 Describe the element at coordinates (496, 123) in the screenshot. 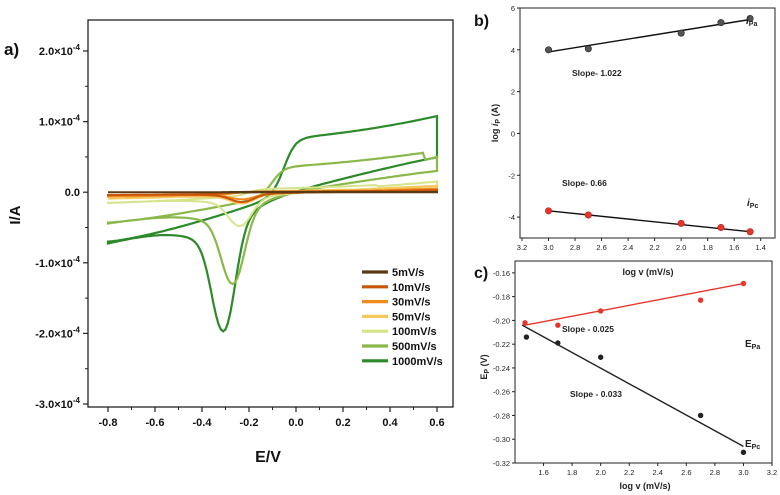

I see `panel-b-y-label: log iP (A)` at that location.